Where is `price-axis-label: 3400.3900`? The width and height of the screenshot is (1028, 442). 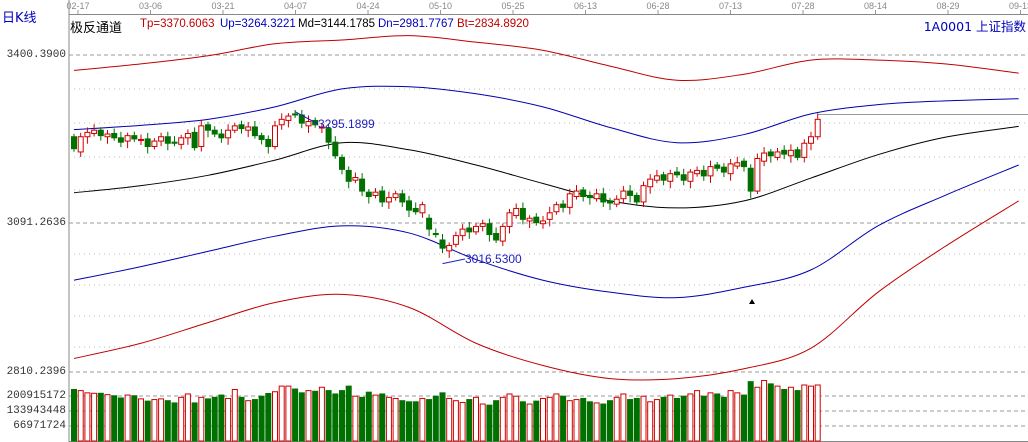 price-axis-label: 3400.3900 is located at coordinates (36, 55).